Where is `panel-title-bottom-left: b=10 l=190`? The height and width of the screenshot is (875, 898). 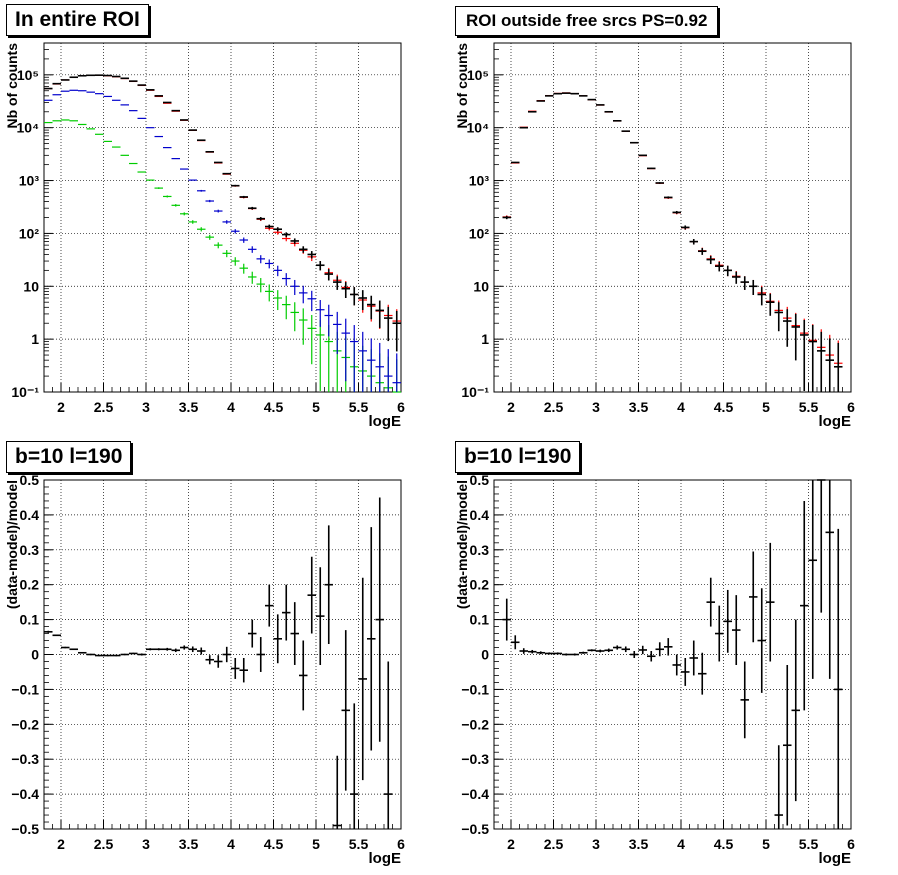 panel-title-bottom-left: b=10 l=190 is located at coordinates (69, 457).